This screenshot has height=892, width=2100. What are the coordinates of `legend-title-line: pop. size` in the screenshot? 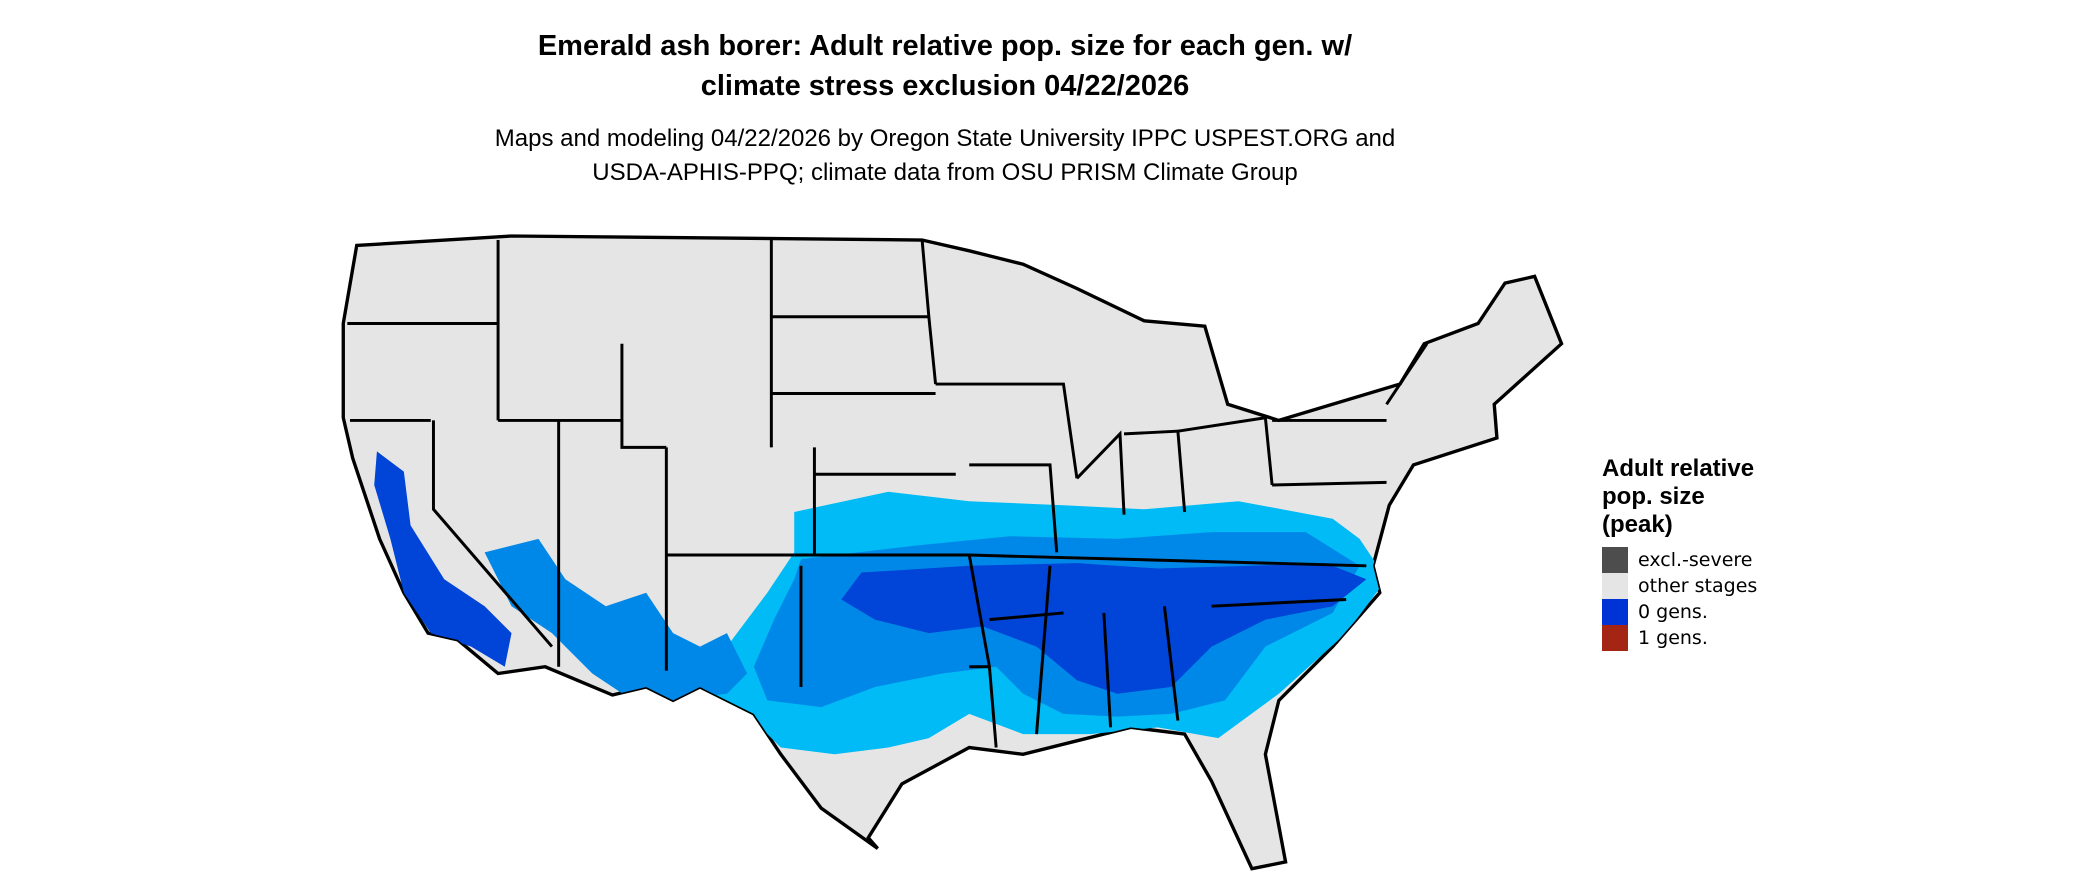 It's located at (1653, 496).